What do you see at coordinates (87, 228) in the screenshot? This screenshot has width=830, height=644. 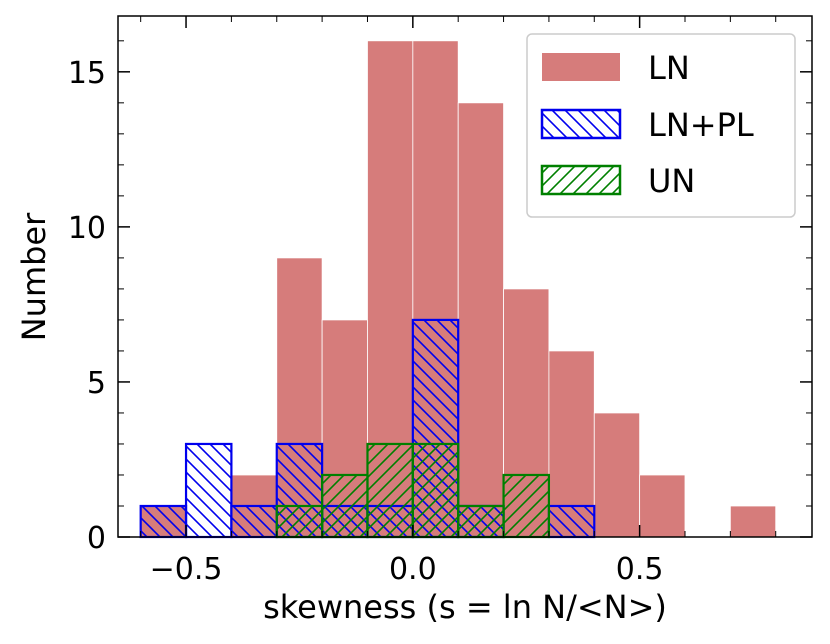 I see `y-tick-label: 10` at bounding box center [87, 228].